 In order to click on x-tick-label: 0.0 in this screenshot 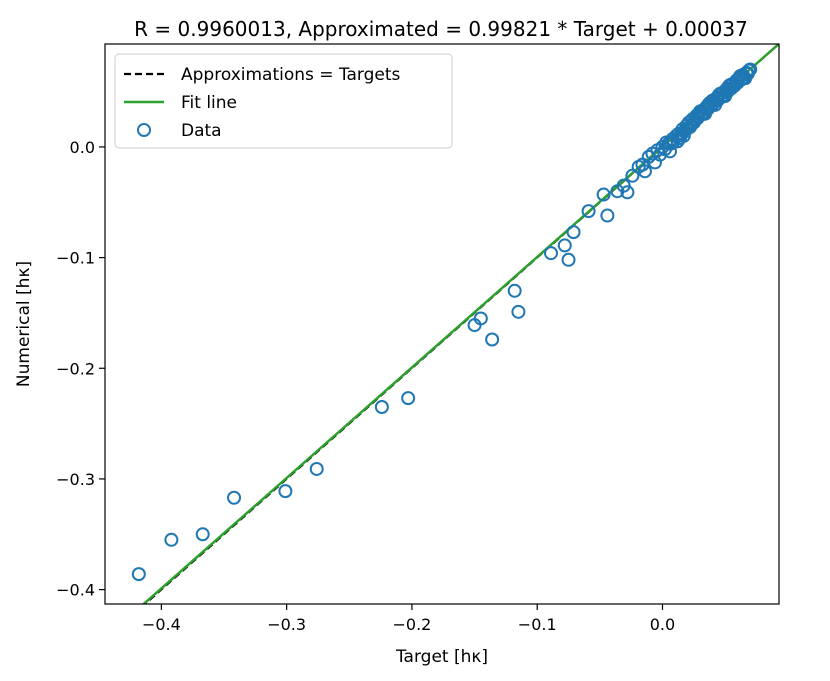, I will do `click(662, 624)`.